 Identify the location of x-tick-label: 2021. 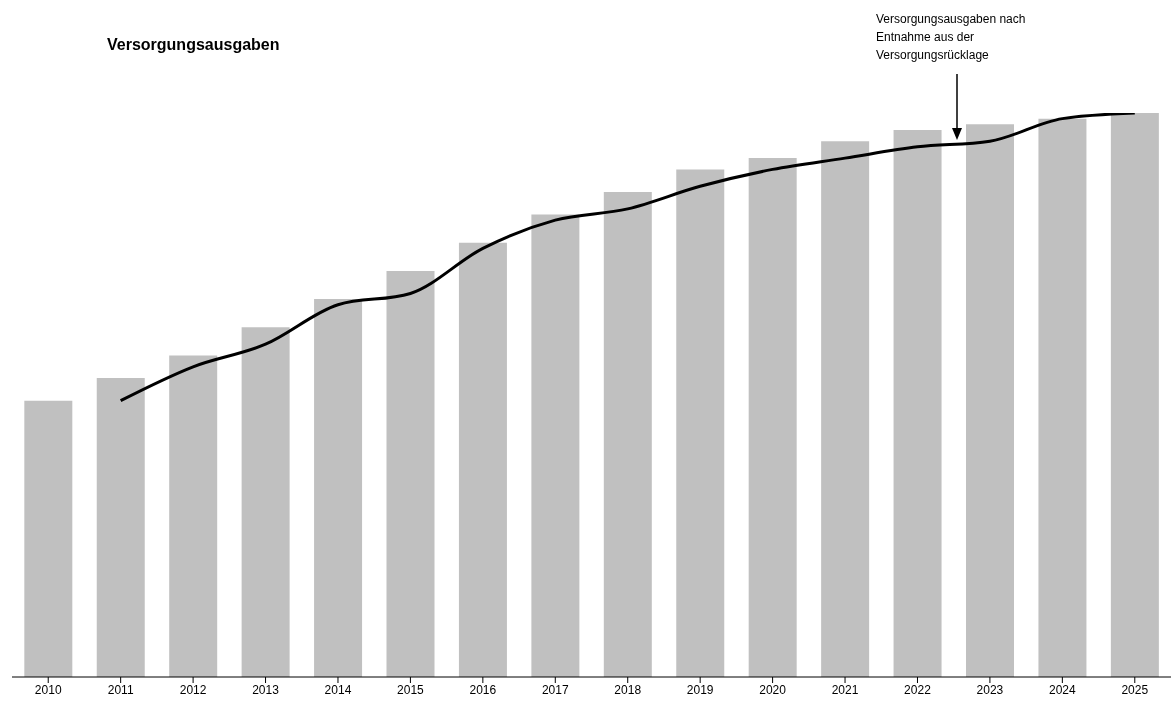
(845, 689).